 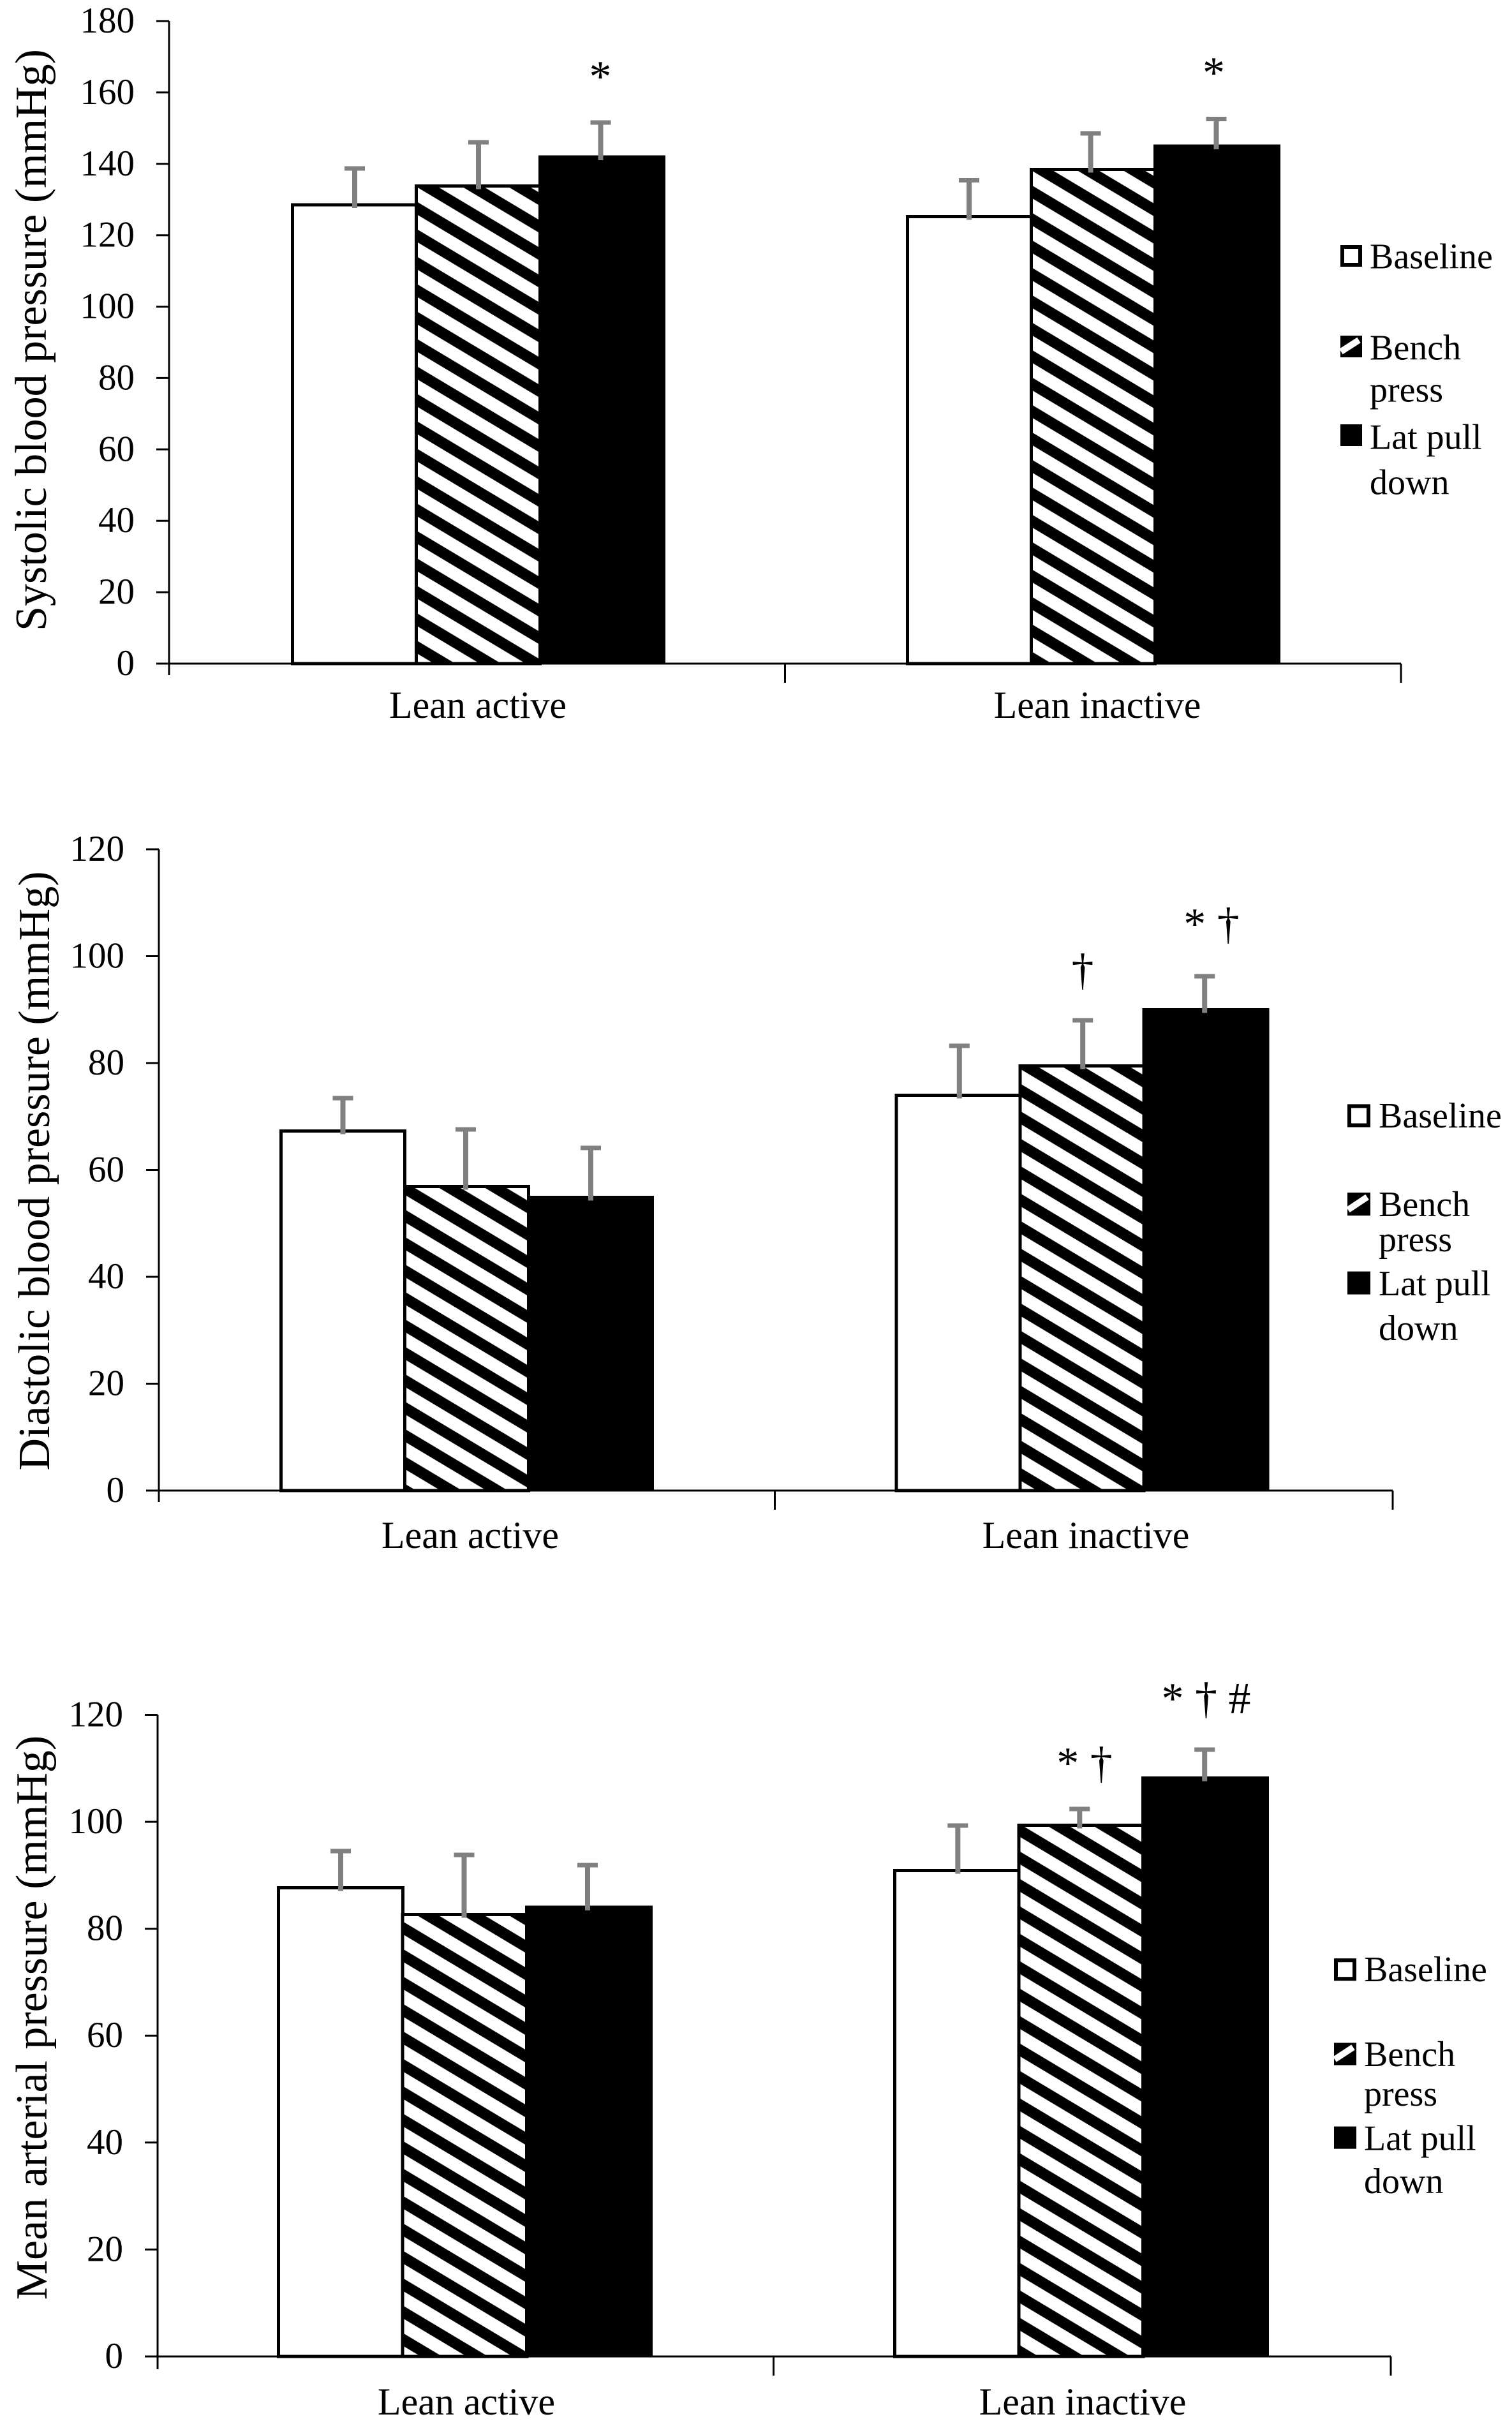 What do you see at coordinates (31, 340) in the screenshot?
I see `svg-text: Systolic blood pressure (mmHg)` at bounding box center [31, 340].